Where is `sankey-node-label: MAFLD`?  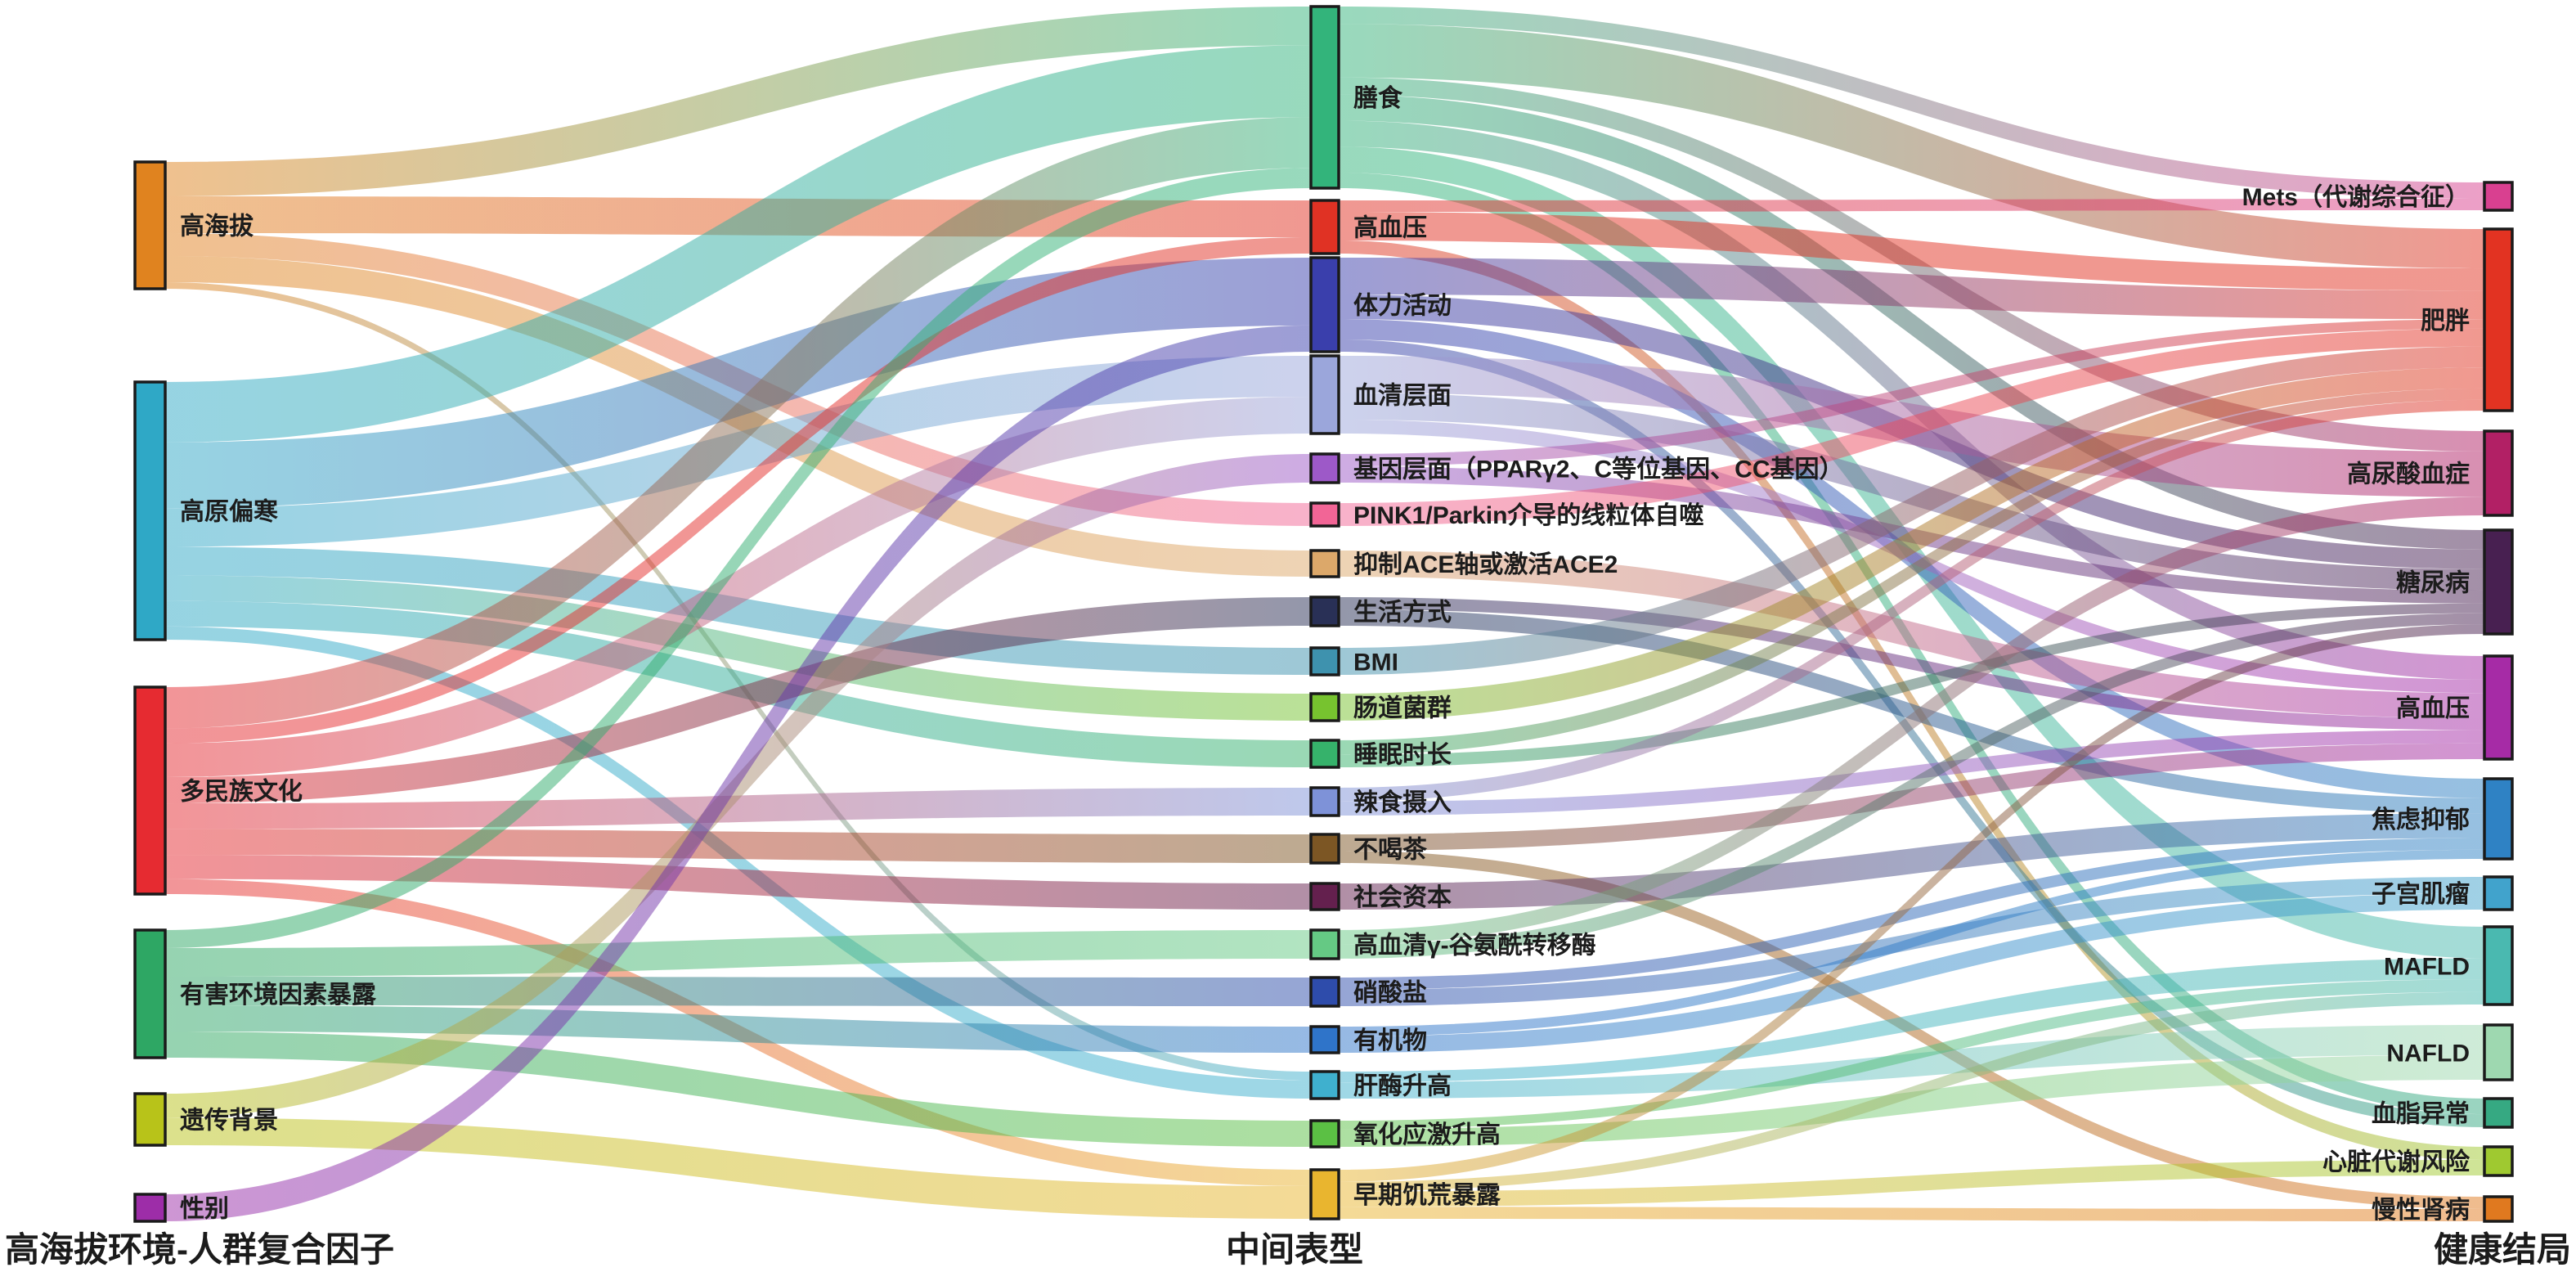 sankey-node-label: MAFLD is located at coordinates (2427, 968).